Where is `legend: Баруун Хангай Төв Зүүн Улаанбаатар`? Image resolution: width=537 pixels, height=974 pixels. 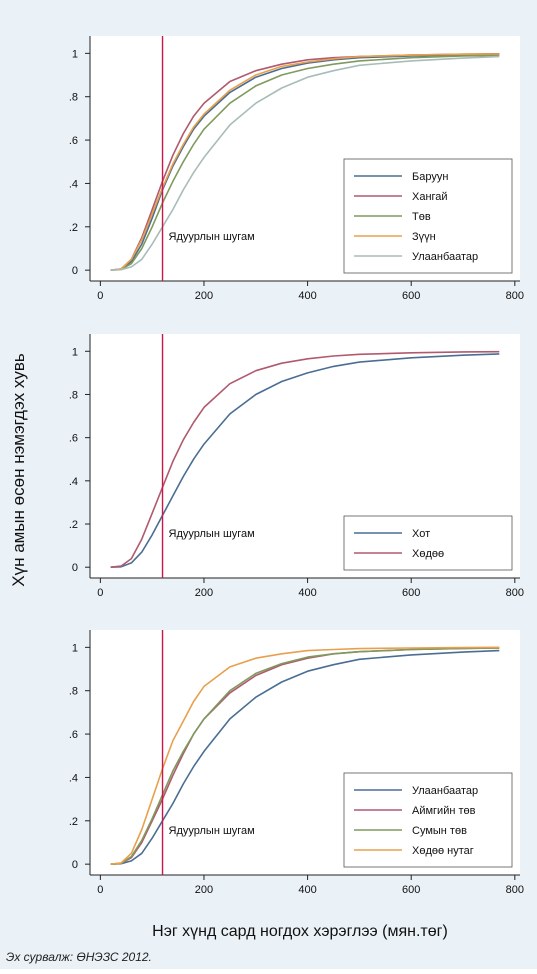 legend: Баруун Хангай Төв Зүүн Улаанбаатар is located at coordinates (428, 216).